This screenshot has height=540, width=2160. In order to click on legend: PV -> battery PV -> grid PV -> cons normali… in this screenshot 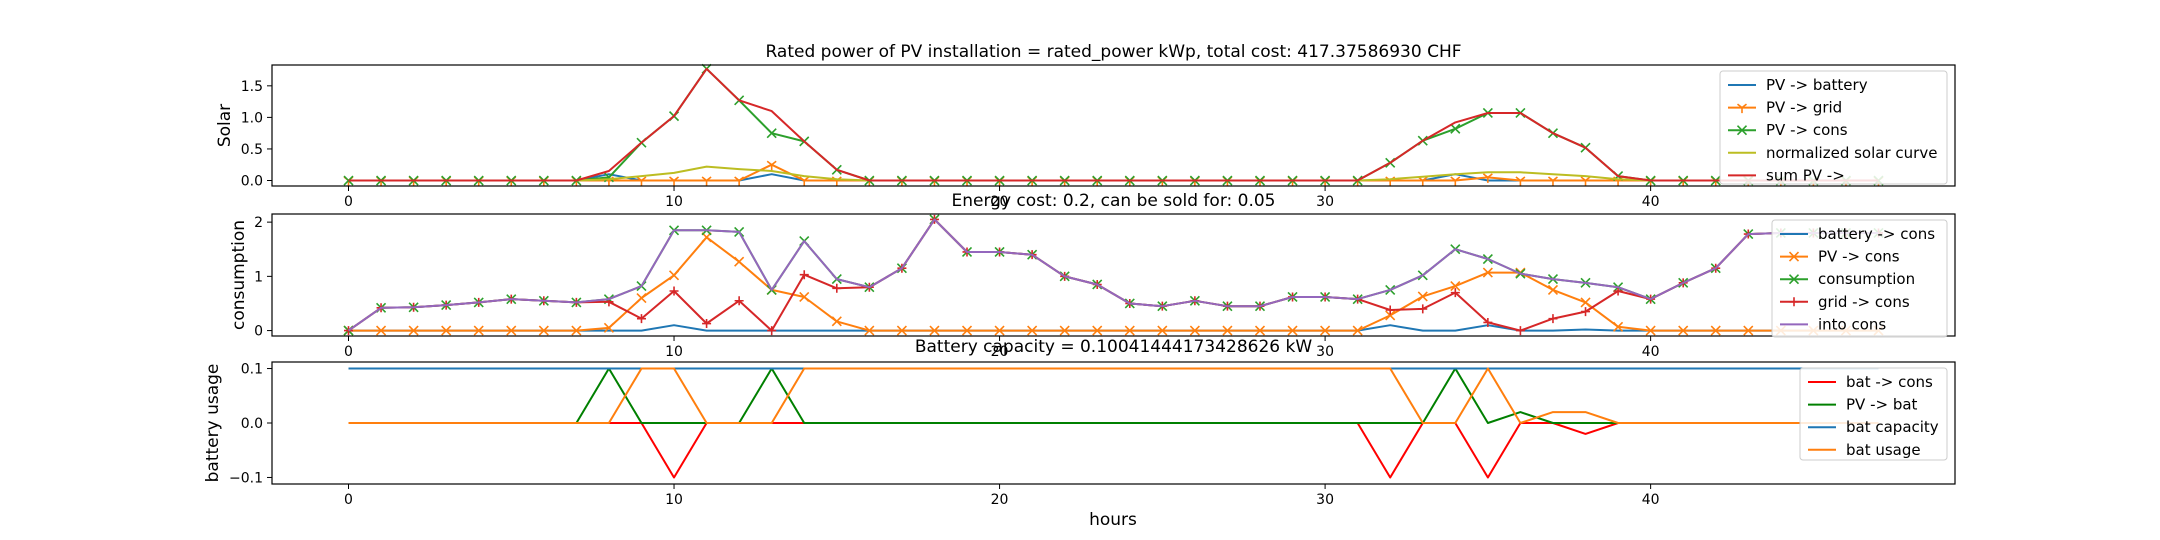, I will do `click(1833, 127)`.